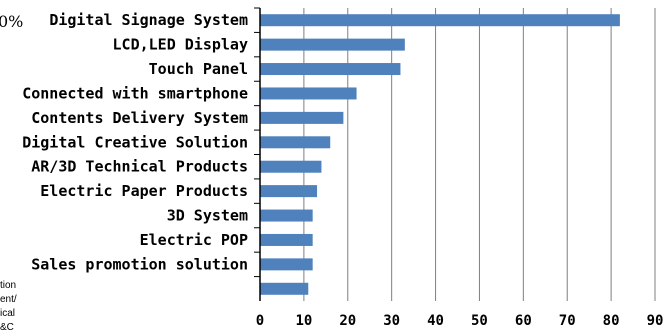 The width and height of the screenshot is (667, 333). Describe the element at coordinates (144, 191) in the screenshot. I see `category-label: Electric Paper Products` at that location.